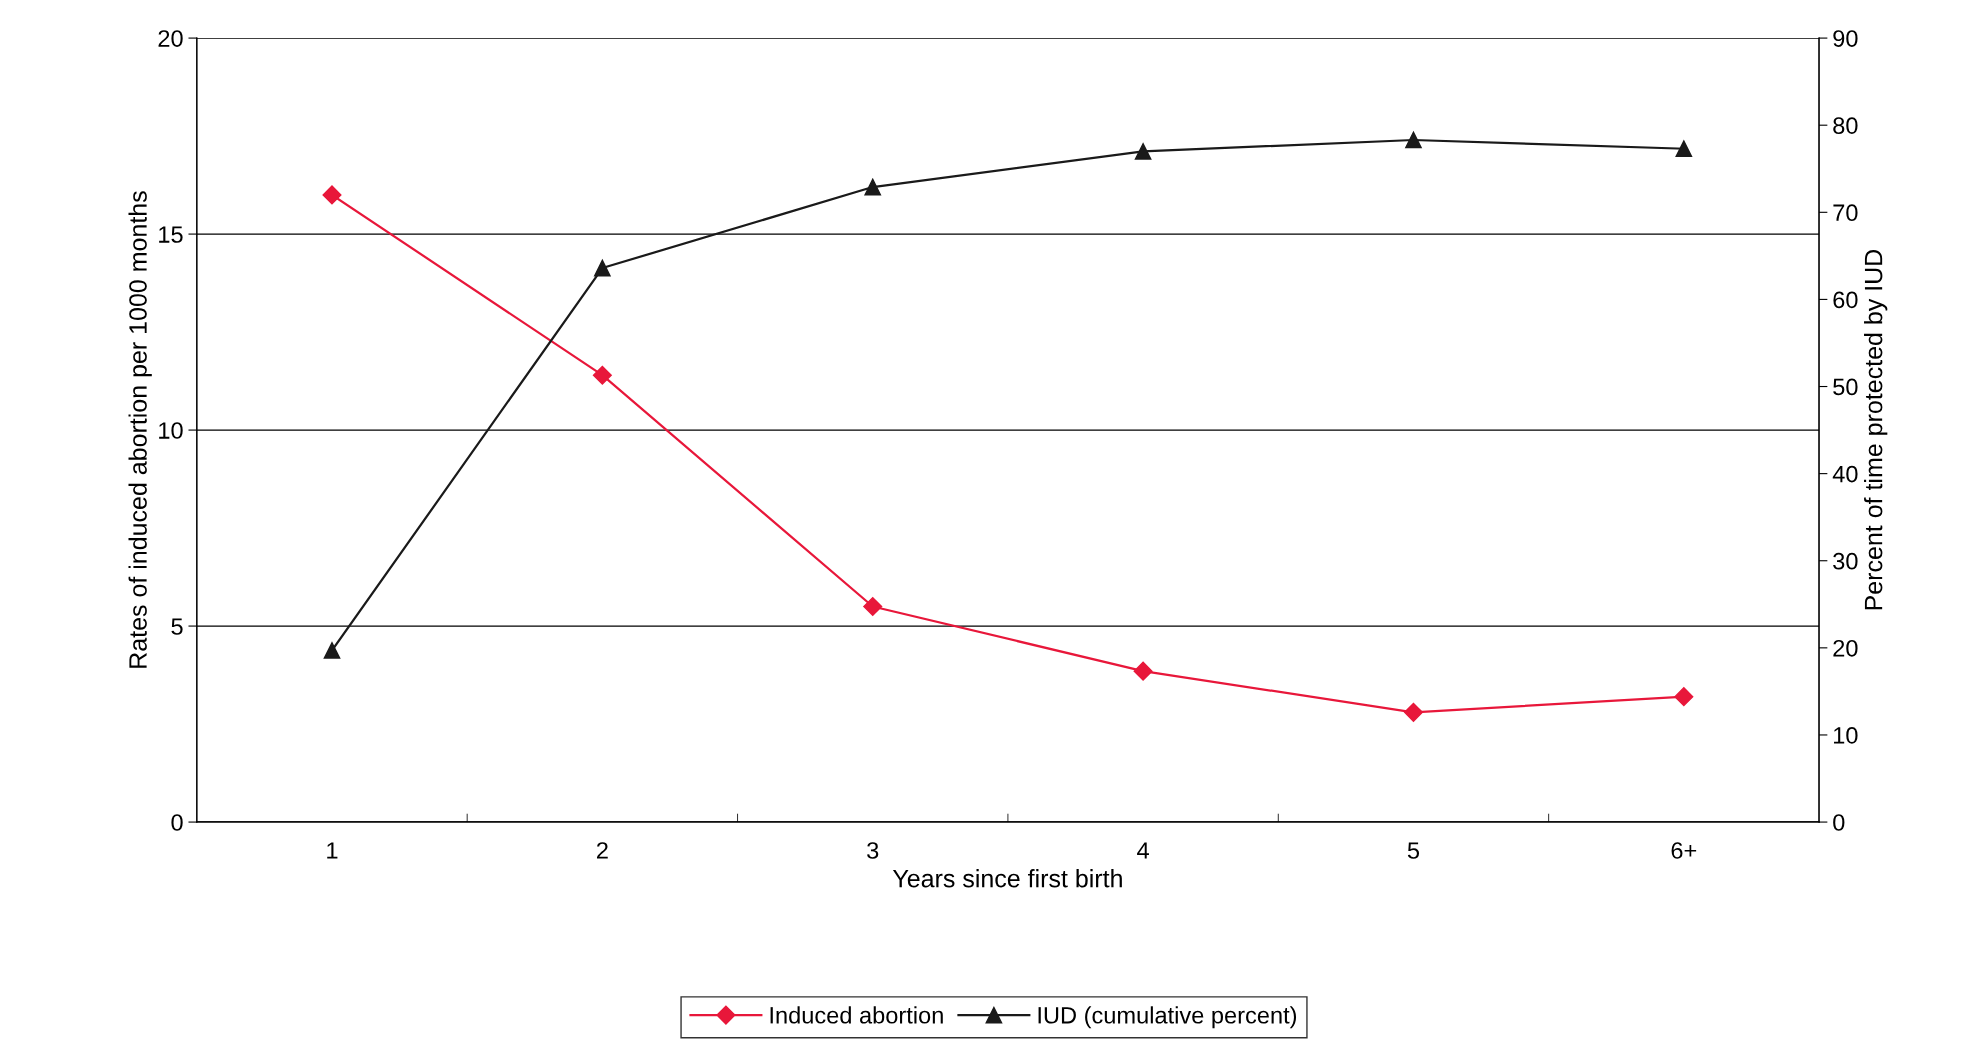 The height and width of the screenshot is (1058, 1988). What do you see at coordinates (1143, 850) in the screenshot?
I see `x-tick-label: 4` at bounding box center [1143, 850].